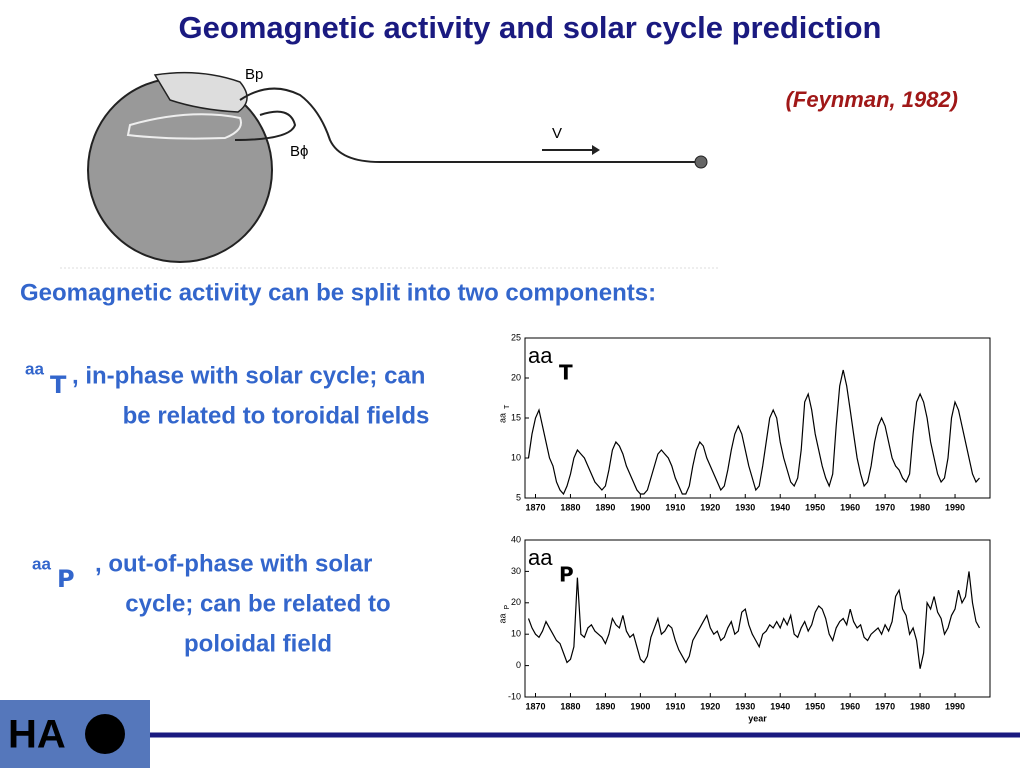 The height and width of the screenshot is (773, 1024). What do you see at coordinates (507, 406) in the screenshot?
I see `y-axis-label-sub: T` at bounding box center [507, 406].